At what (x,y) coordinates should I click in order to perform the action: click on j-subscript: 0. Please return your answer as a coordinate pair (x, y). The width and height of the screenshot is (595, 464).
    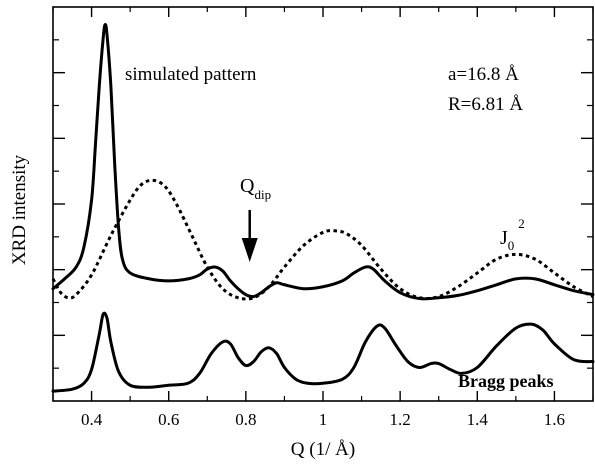
    Looking at the image, I should click on (511, 245).